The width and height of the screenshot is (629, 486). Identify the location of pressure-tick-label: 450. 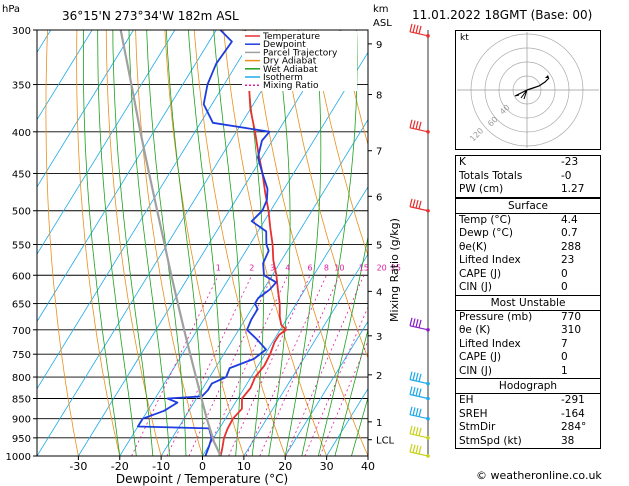
(21, 174).